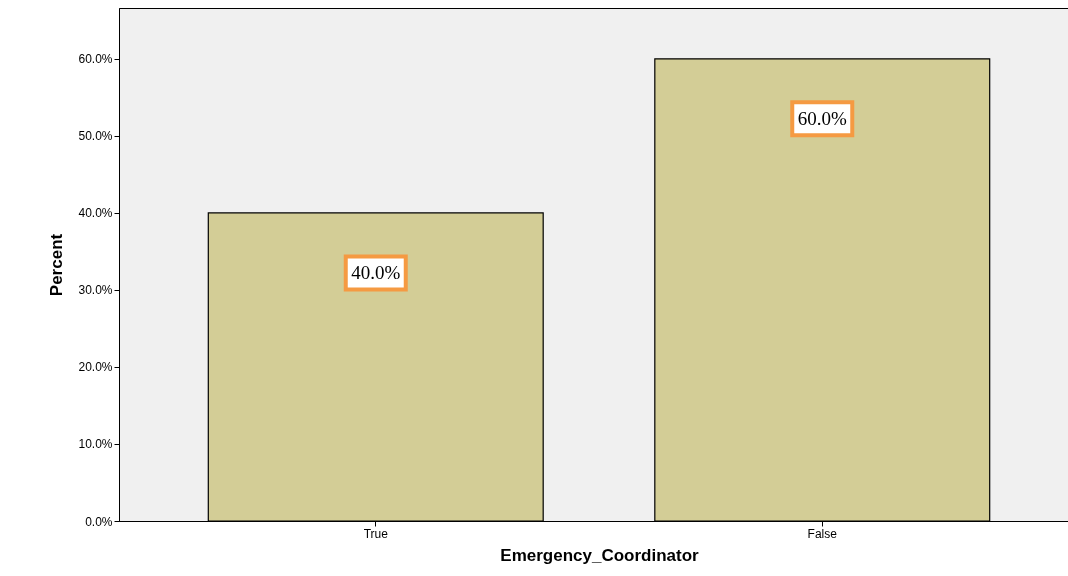  I want to click on y-axis-title: Percent, so click(57, 265).